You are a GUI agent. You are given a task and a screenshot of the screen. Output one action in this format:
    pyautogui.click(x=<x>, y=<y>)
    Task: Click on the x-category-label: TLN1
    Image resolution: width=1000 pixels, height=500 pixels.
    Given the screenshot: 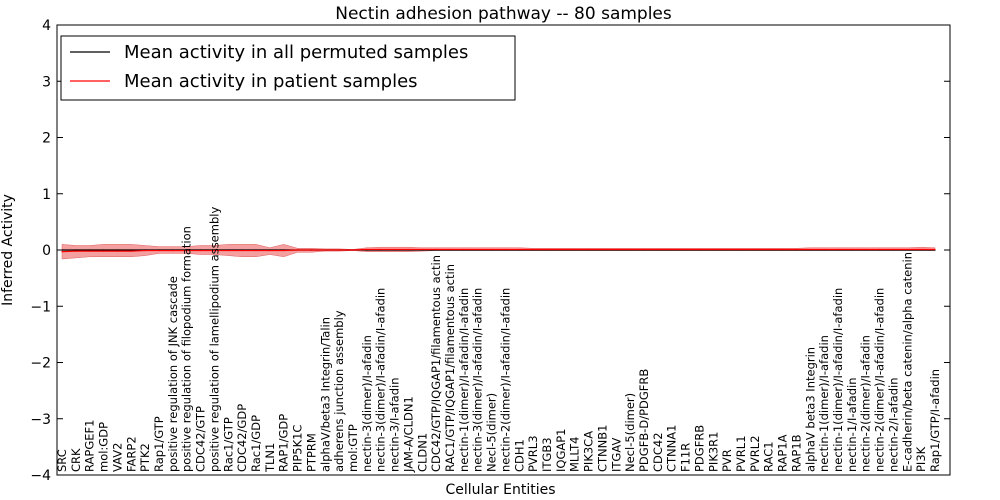 What is the action you would take?
    pyautogui.click(x=270, y=458)
    